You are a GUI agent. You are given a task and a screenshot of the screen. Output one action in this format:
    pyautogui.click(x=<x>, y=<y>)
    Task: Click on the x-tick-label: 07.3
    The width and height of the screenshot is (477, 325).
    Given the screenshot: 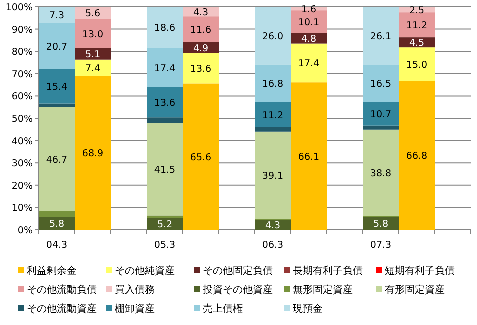 What is the action you would take?
    pyautogui.click(x=381, y=245)
    